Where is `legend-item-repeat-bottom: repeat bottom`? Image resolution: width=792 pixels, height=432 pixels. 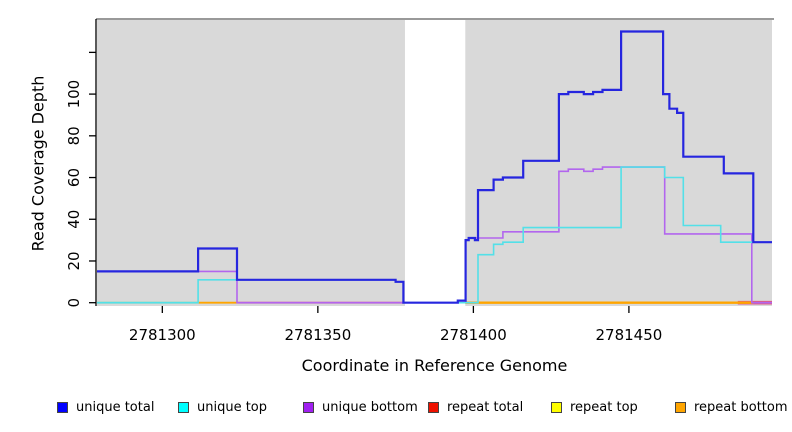
legend-item-repeat-bottom: repeat bottom is located at coordinates (731, 407).